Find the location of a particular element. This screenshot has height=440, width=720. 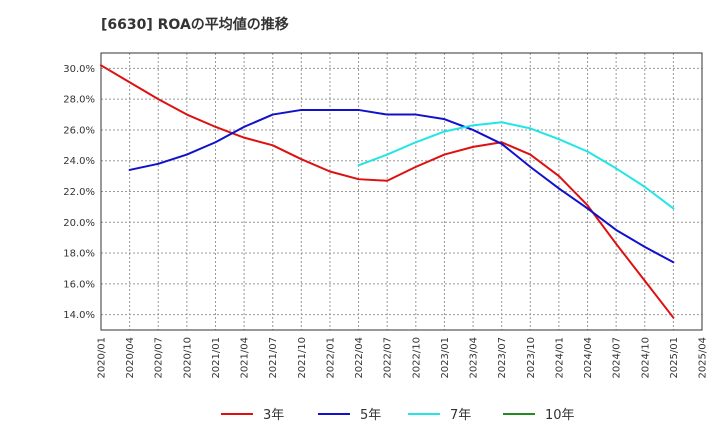

x-tick-label: 2020/10 is located at coordinates (187, 358).